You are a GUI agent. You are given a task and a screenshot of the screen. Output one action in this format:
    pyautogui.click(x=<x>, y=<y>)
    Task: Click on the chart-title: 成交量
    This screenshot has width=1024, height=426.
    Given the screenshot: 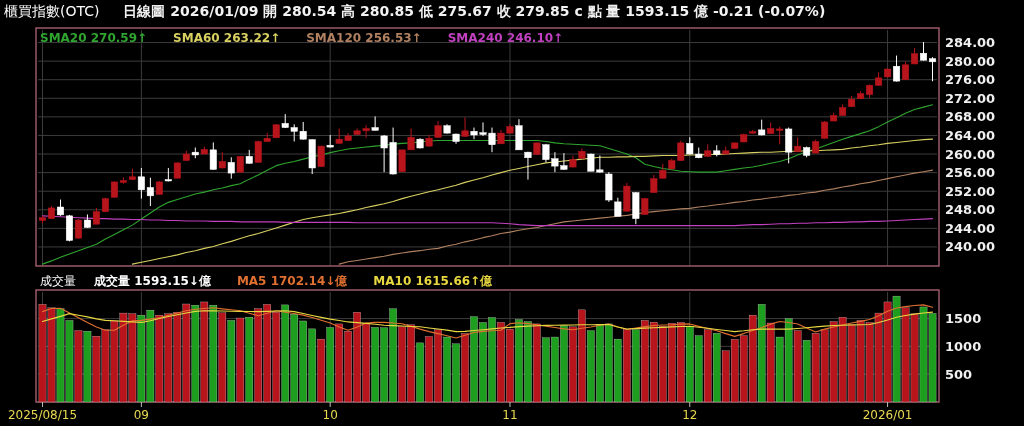 What is the action you would take?
    pyautogui.click(x=58, y=281)
    